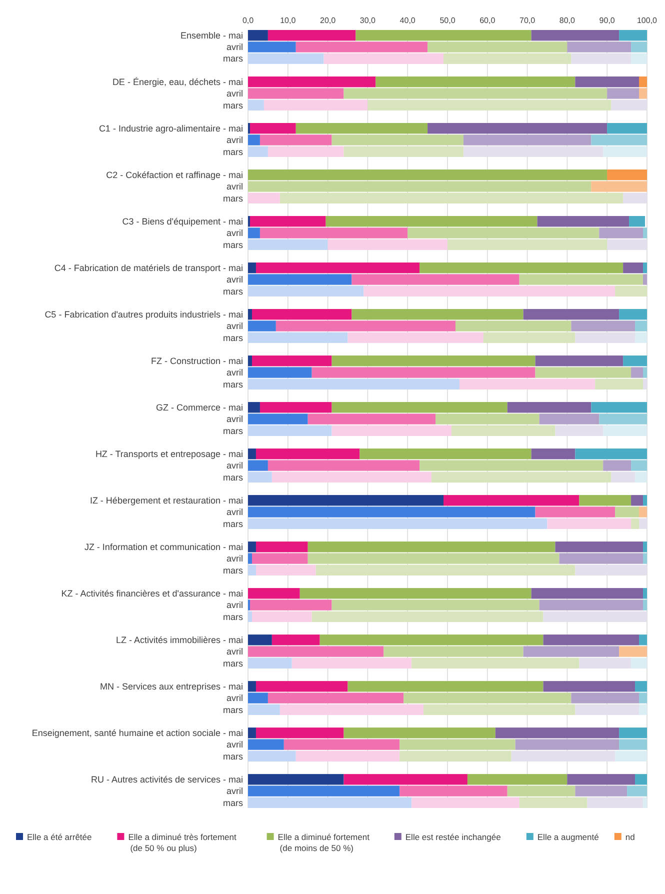 The image size is (665, 894). I want to click on y-tick-label: JZ - Information et communication - mai, so click(163, 547).